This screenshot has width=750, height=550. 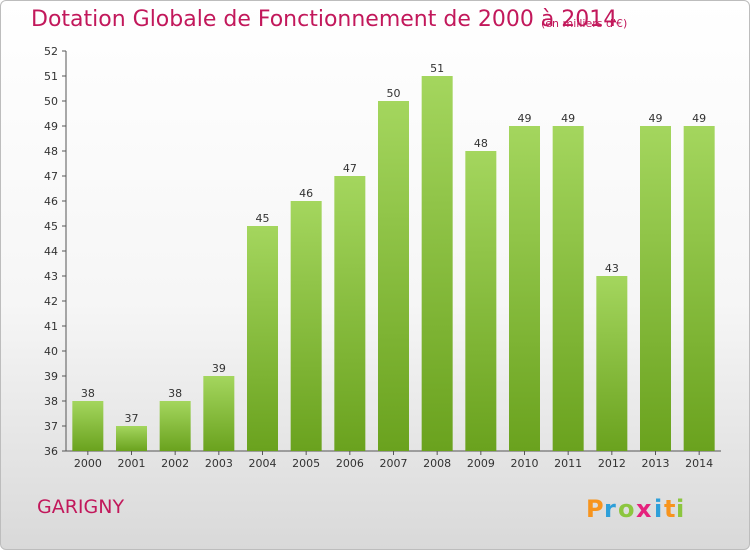 I want to click on x-tick-label: 2006, so click(x=350, y=463).